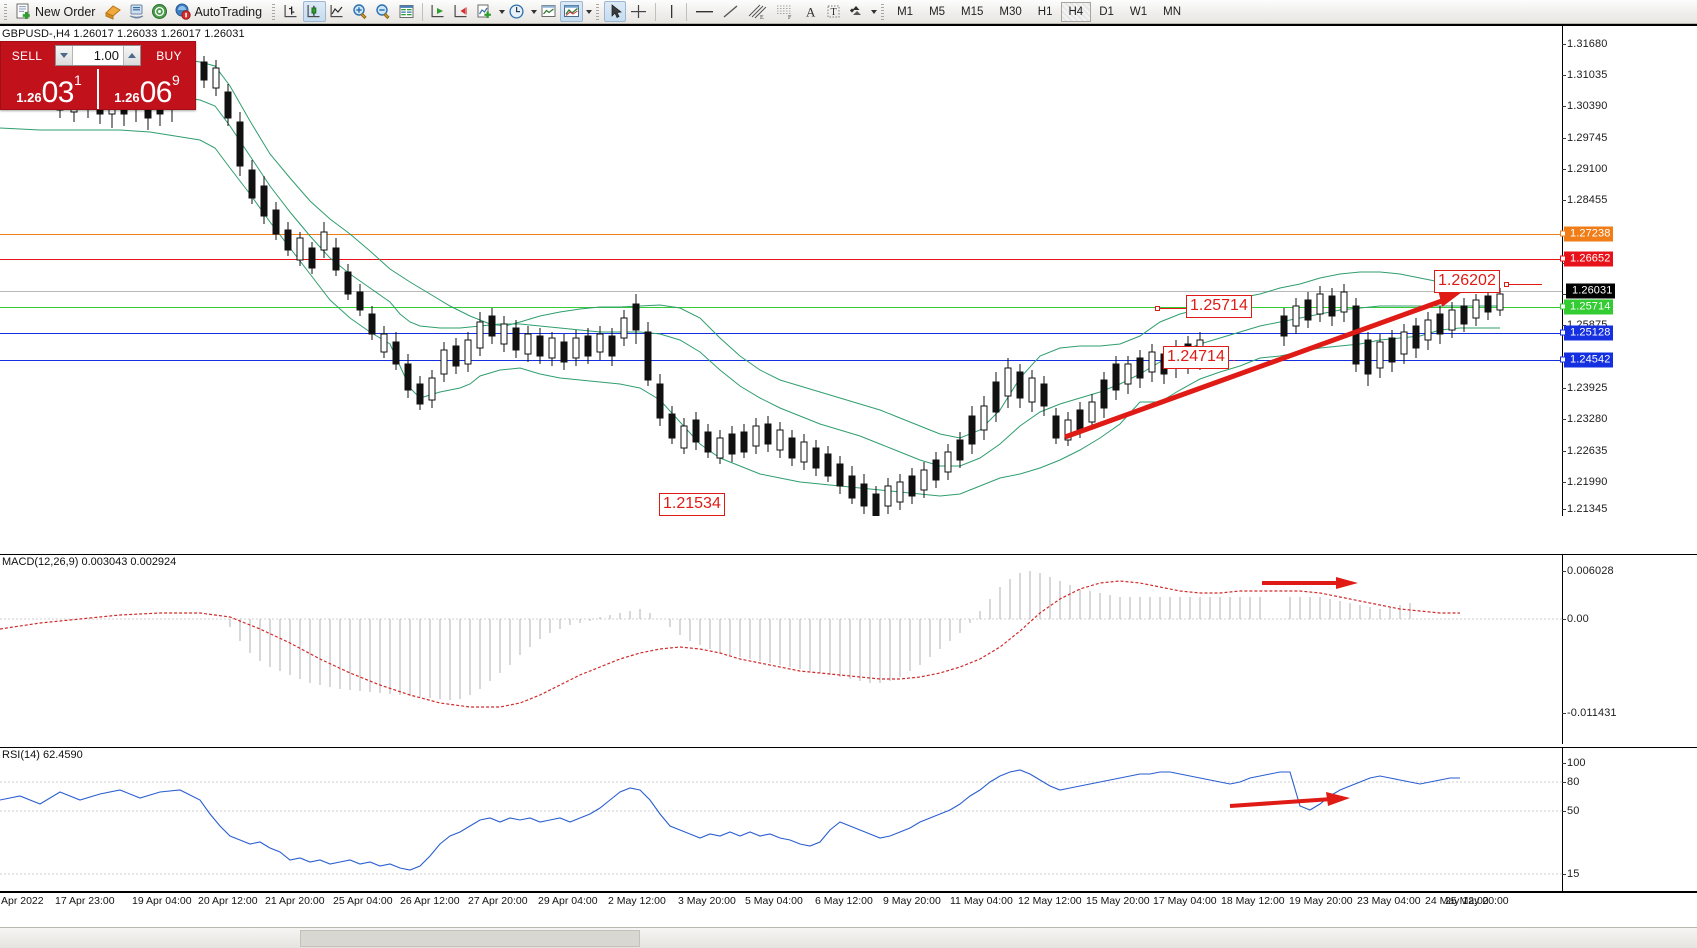 This screenshot has width=1697, height=948. I want to click on rsi-series, so click(781, 822).